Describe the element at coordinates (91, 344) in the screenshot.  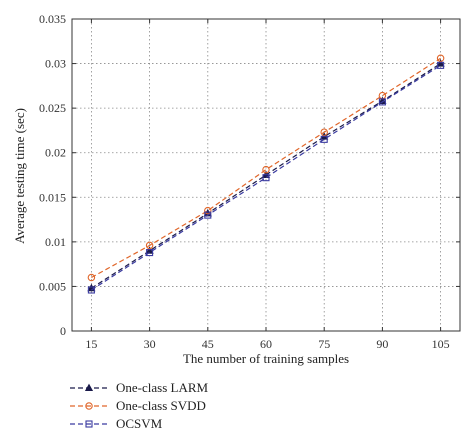
I see `x-tick-label: 15` at that location.